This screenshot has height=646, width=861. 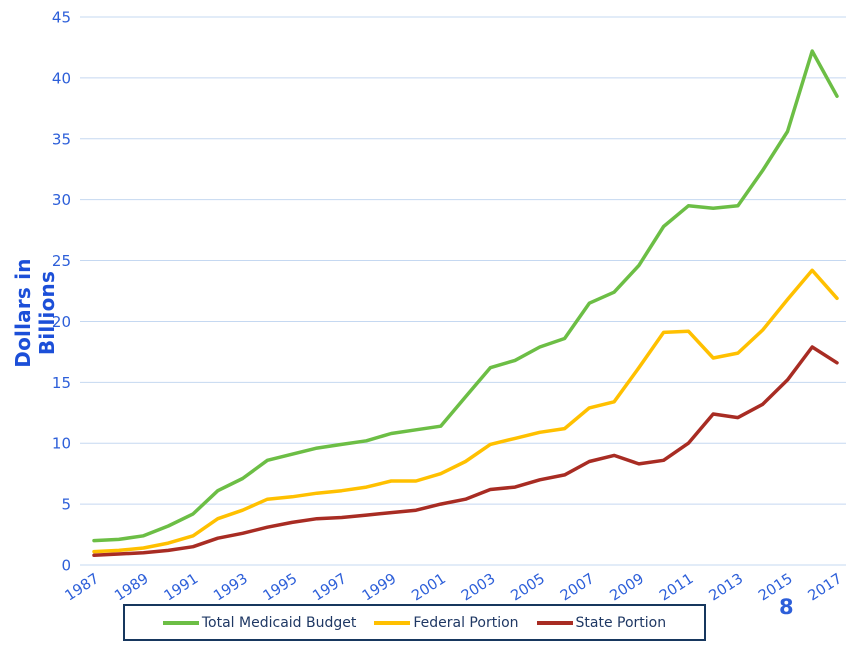 I want to click on x-tick-label: 2005, so click(x=528, y=588).